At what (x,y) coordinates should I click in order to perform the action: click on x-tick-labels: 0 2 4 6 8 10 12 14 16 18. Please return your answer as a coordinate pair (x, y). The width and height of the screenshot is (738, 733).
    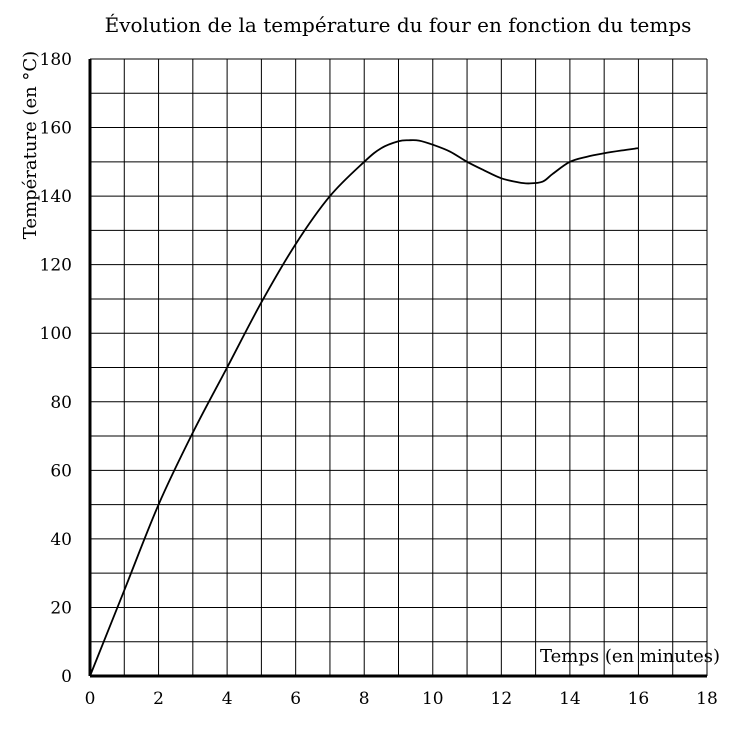
    Looking at the image, I should click on (401, 699).